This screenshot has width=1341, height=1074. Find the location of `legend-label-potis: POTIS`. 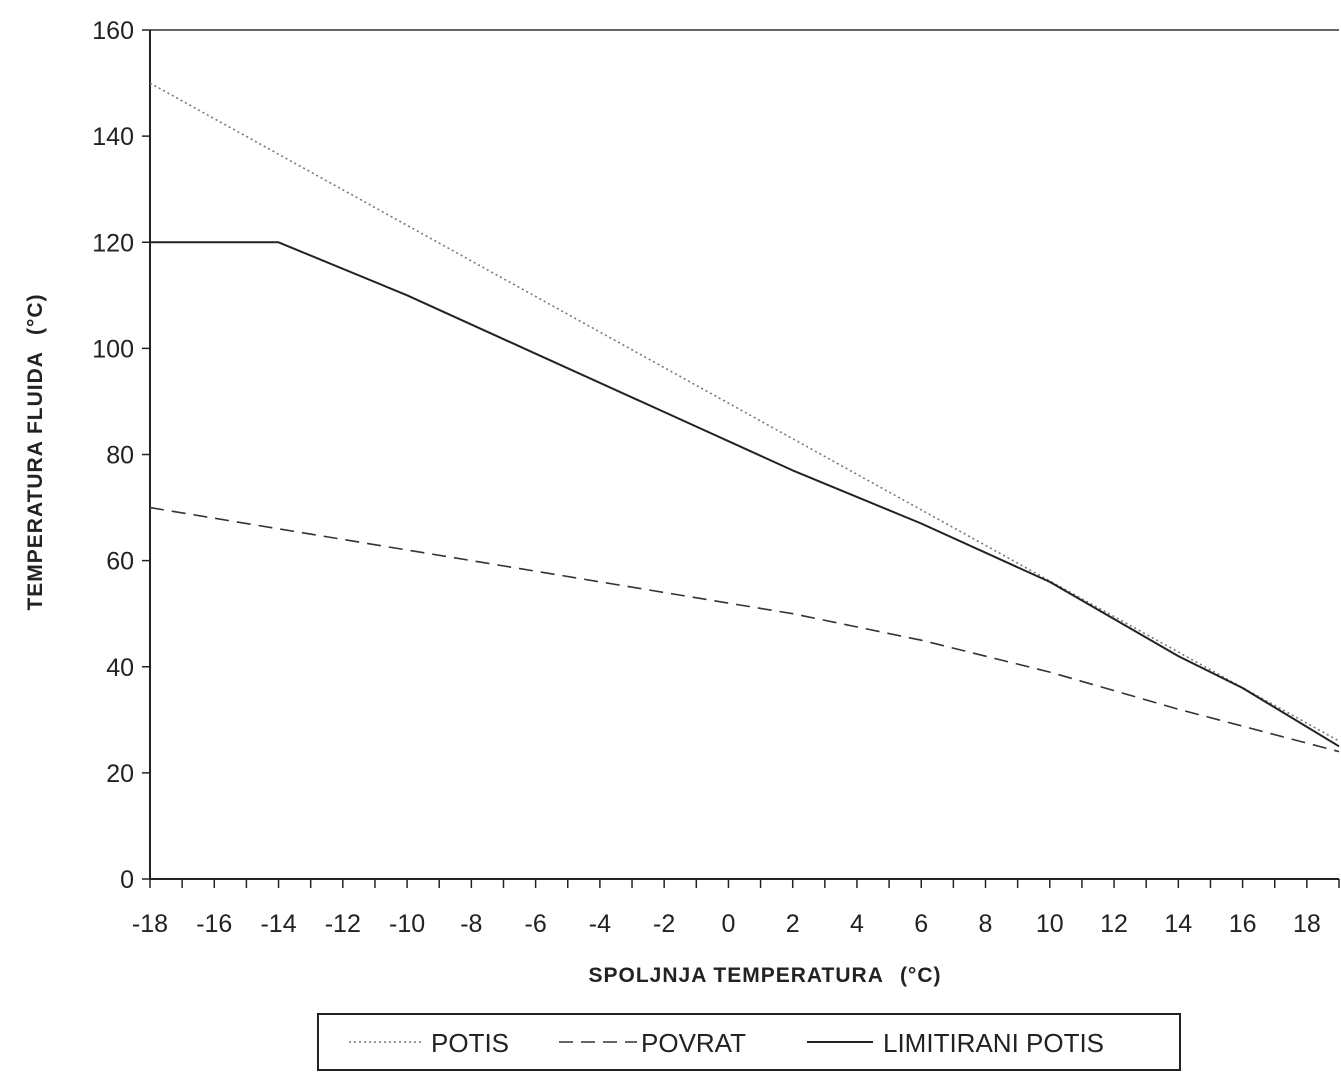

legend-label-potis: POTIS is located at coordinates (470, 1043).